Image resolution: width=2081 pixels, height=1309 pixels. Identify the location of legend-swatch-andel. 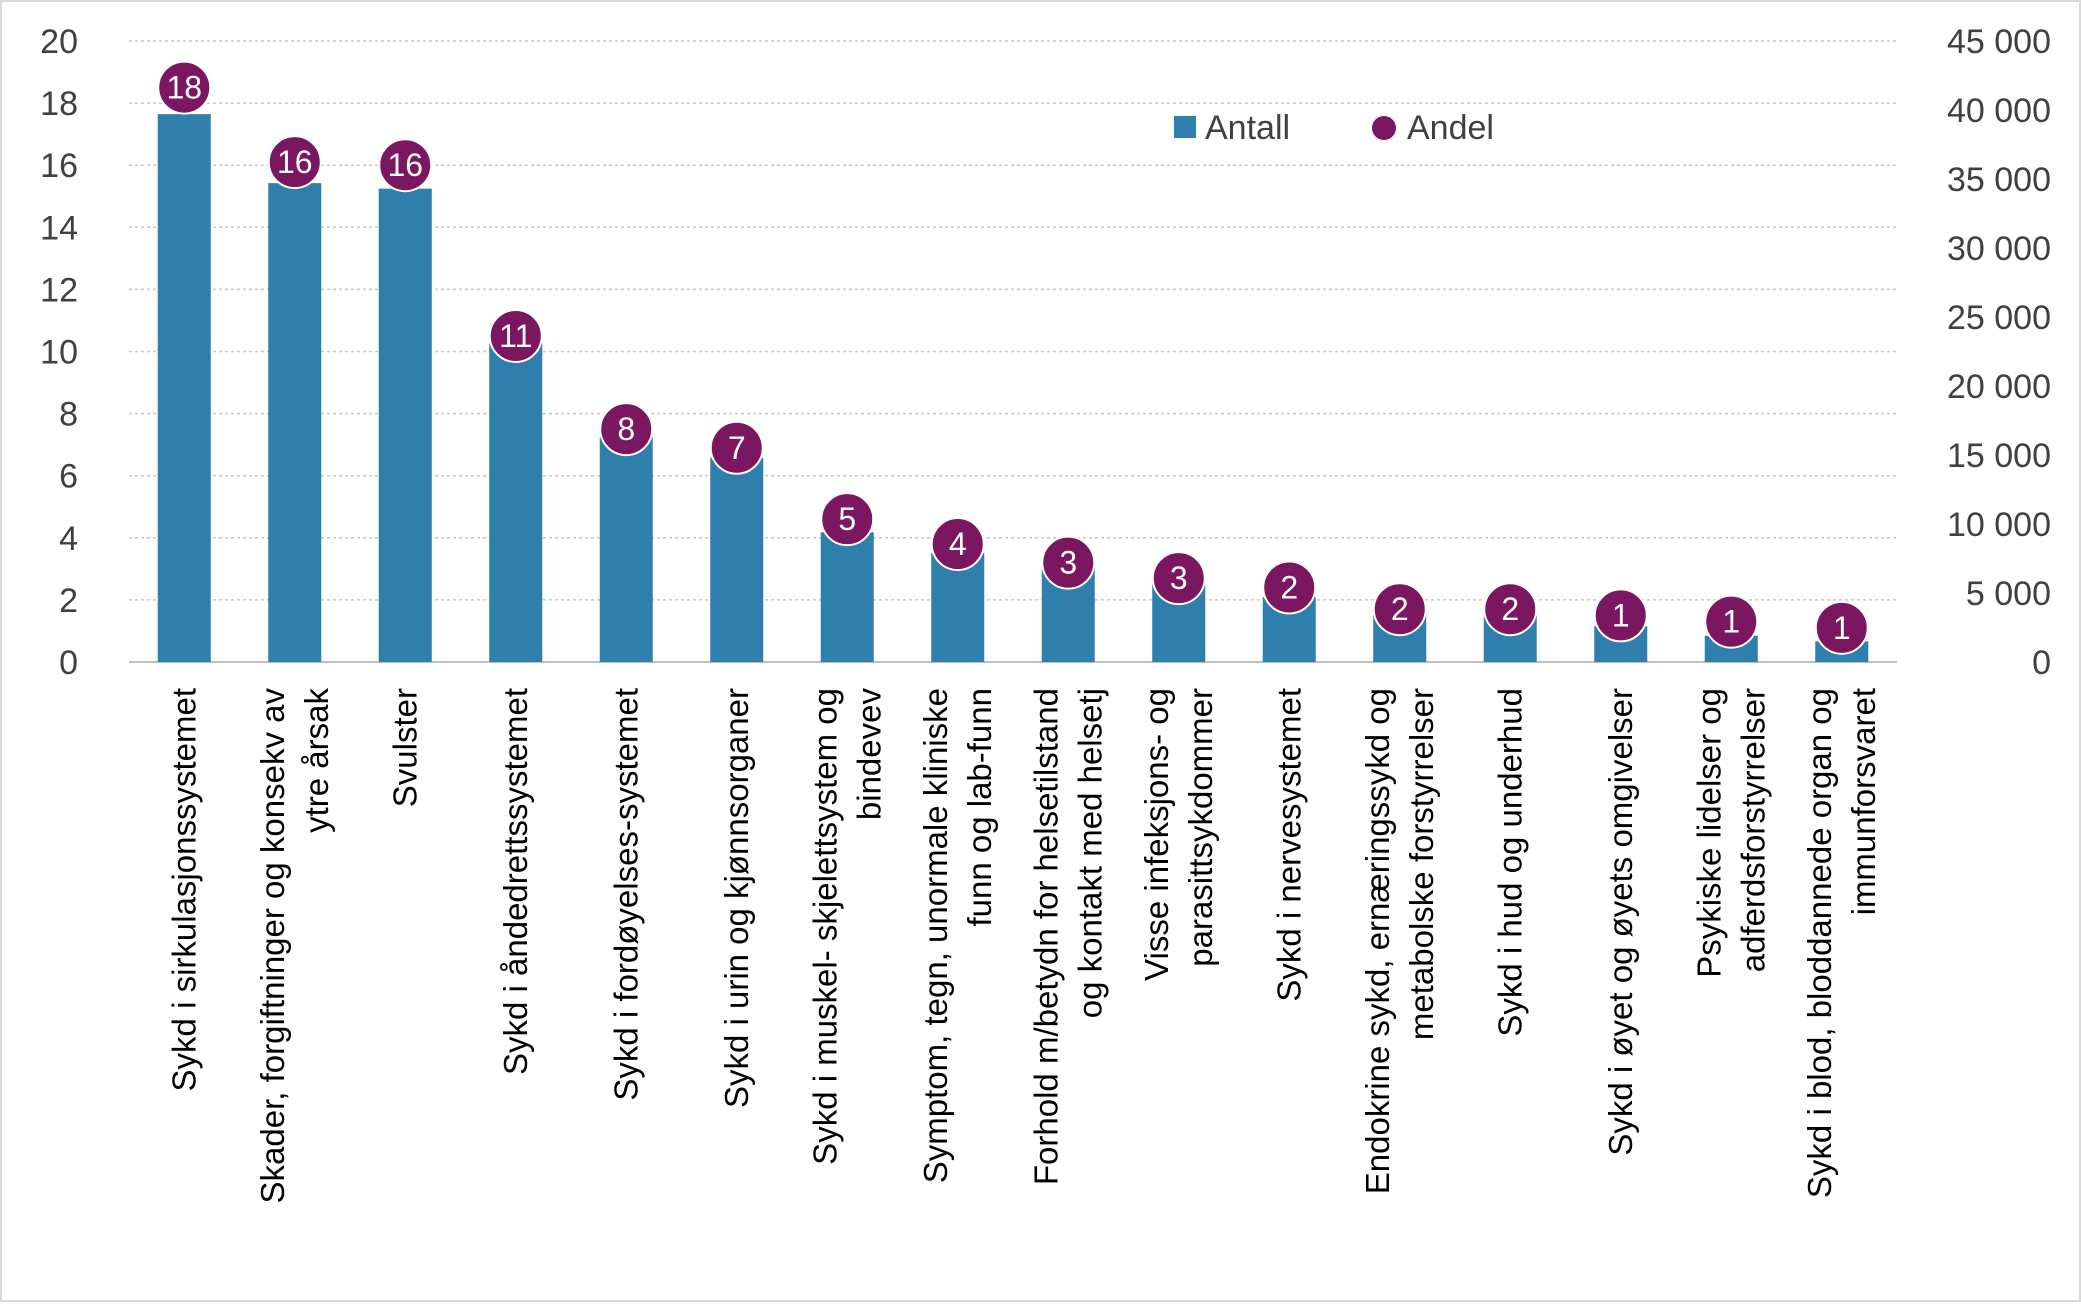
(1384, 128).